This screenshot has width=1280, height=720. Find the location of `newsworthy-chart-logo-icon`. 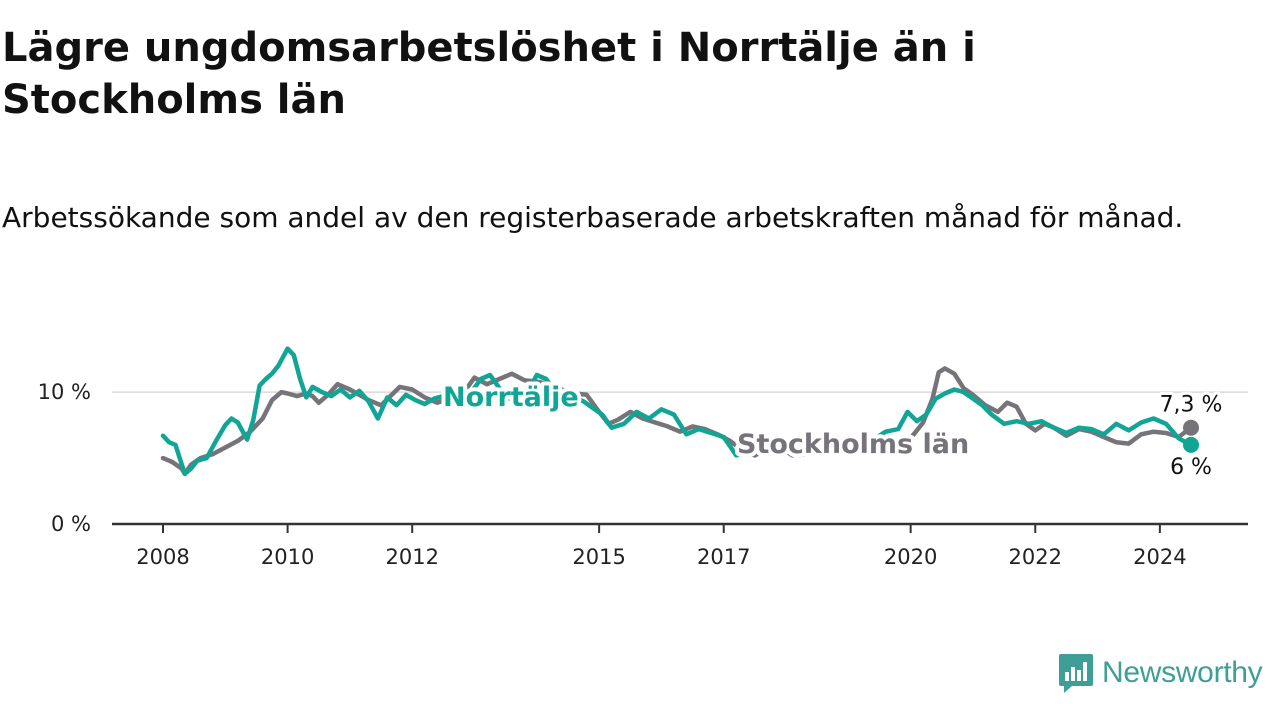

newsworthy-chart-logo-icon is located at coordinates (1076, 673).